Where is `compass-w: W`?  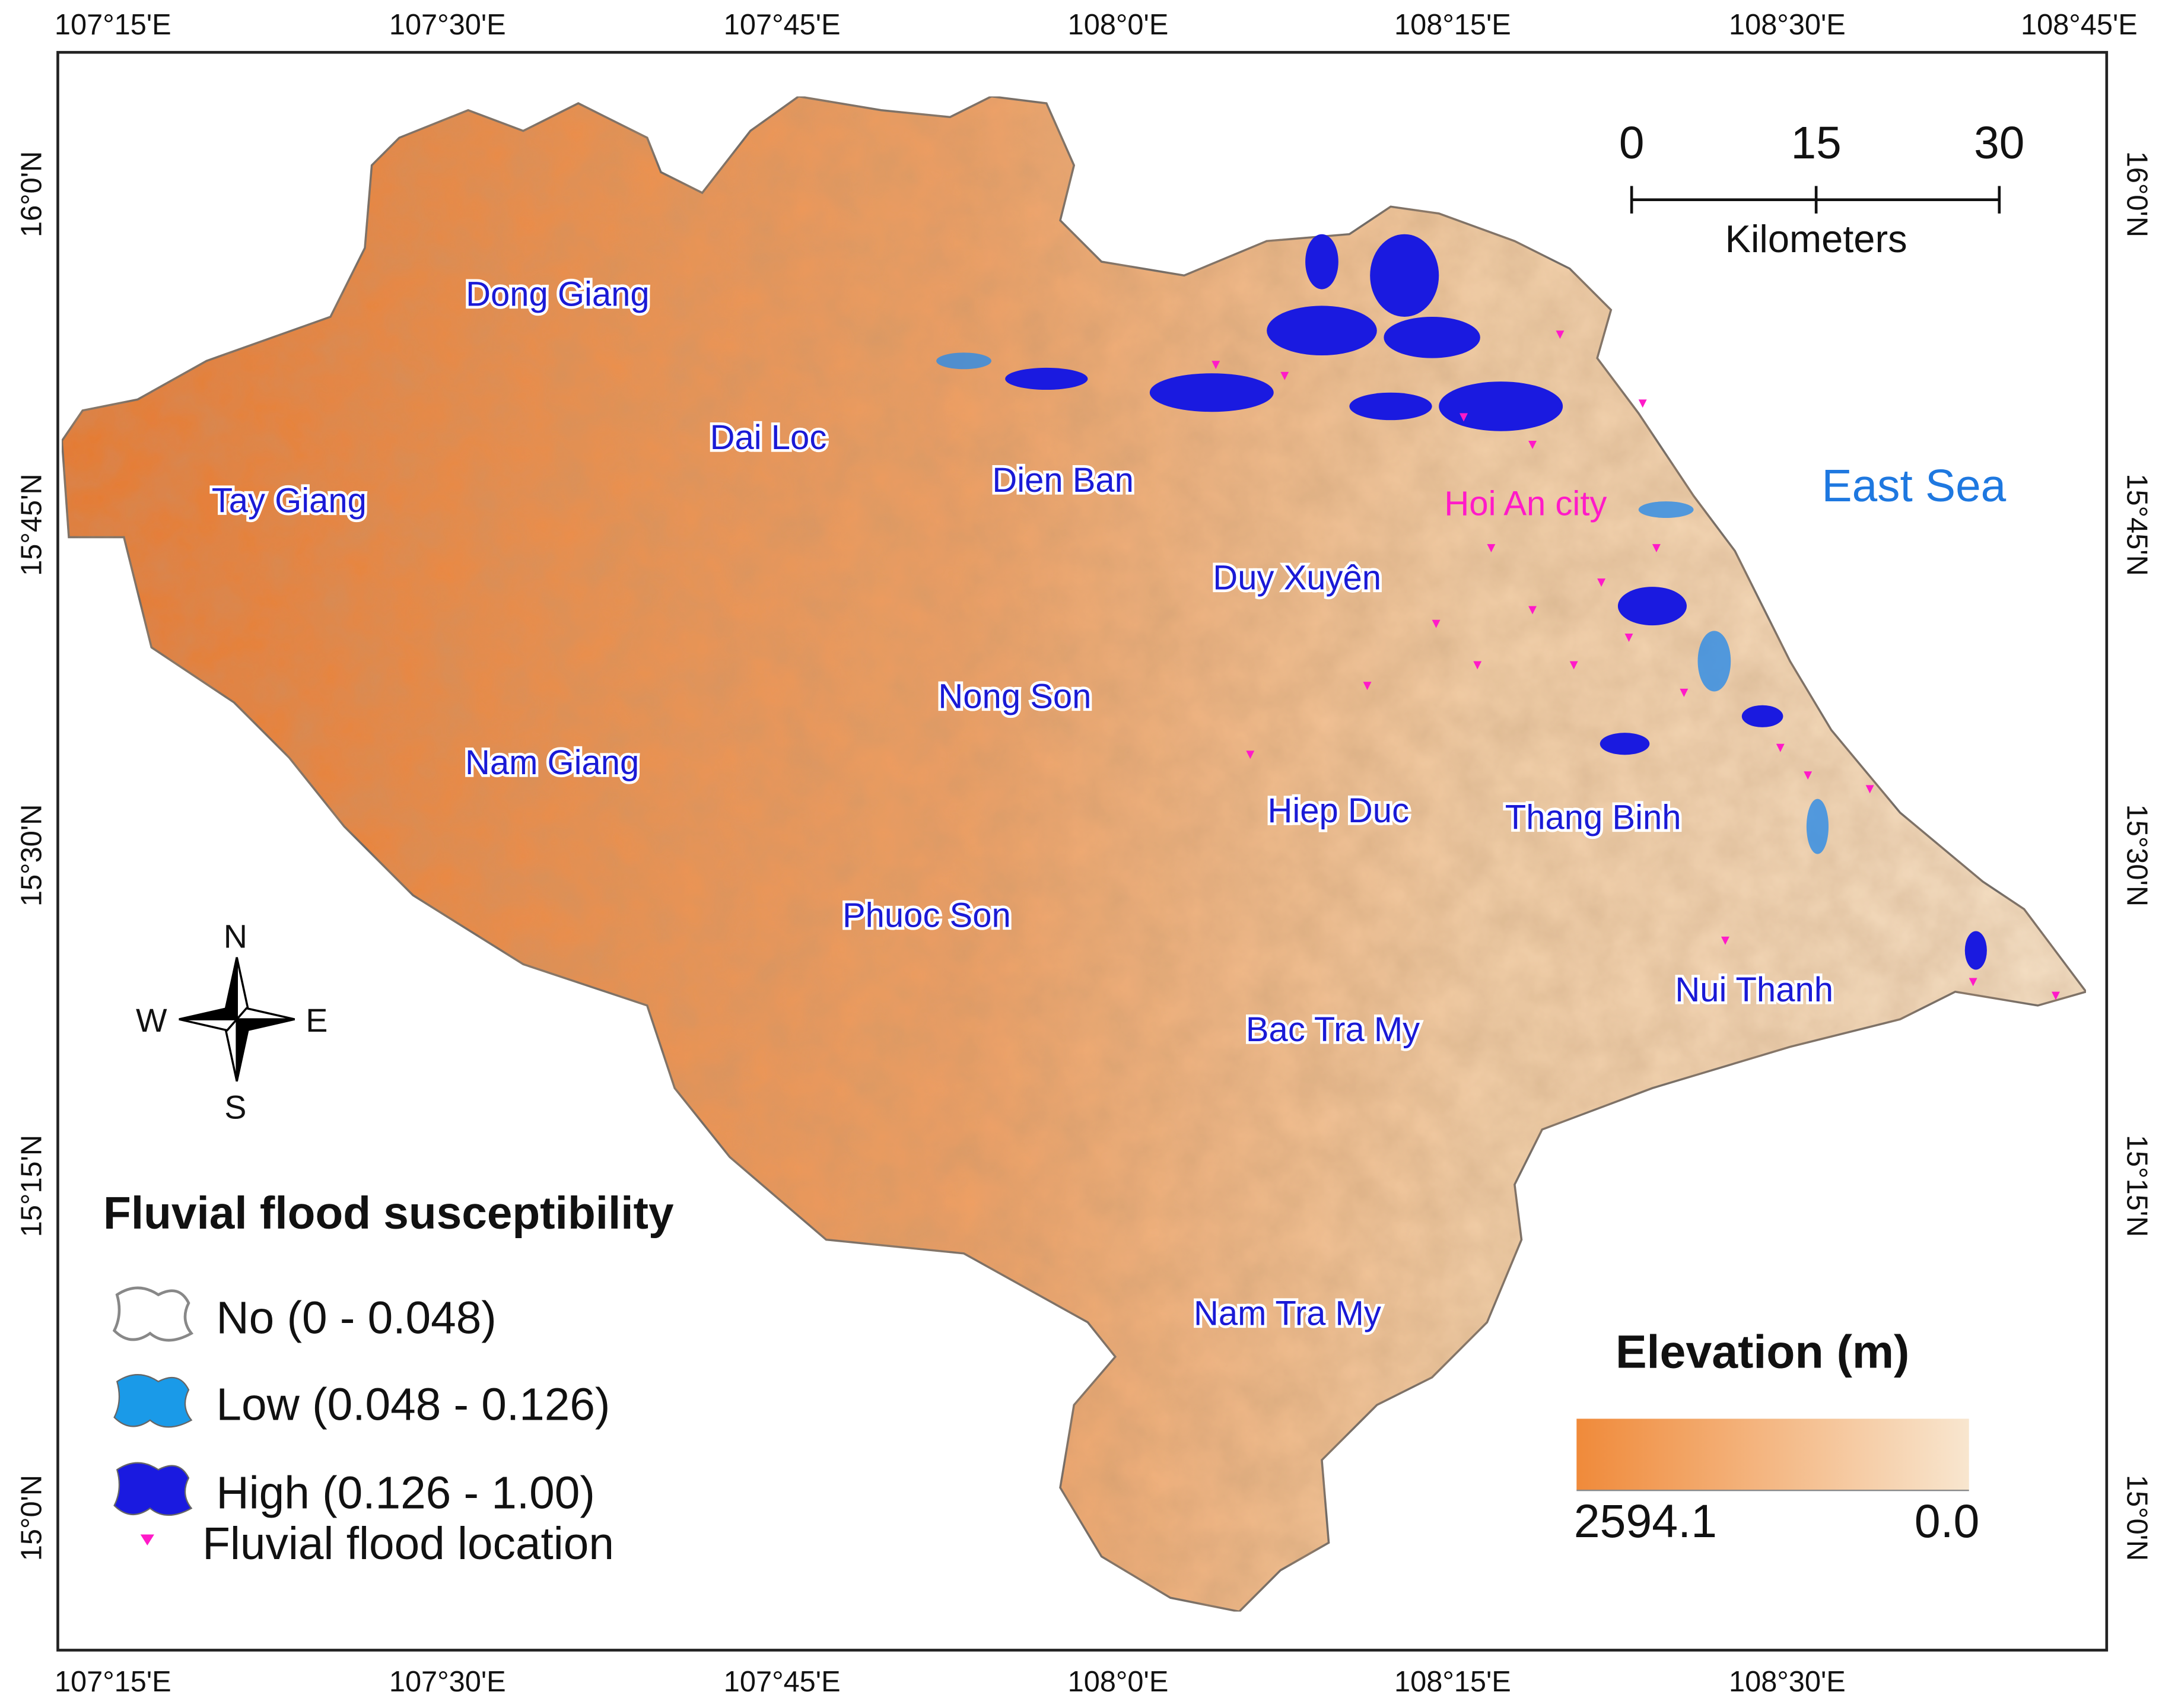
compass-w: W is located at coordinates (152, 1021).